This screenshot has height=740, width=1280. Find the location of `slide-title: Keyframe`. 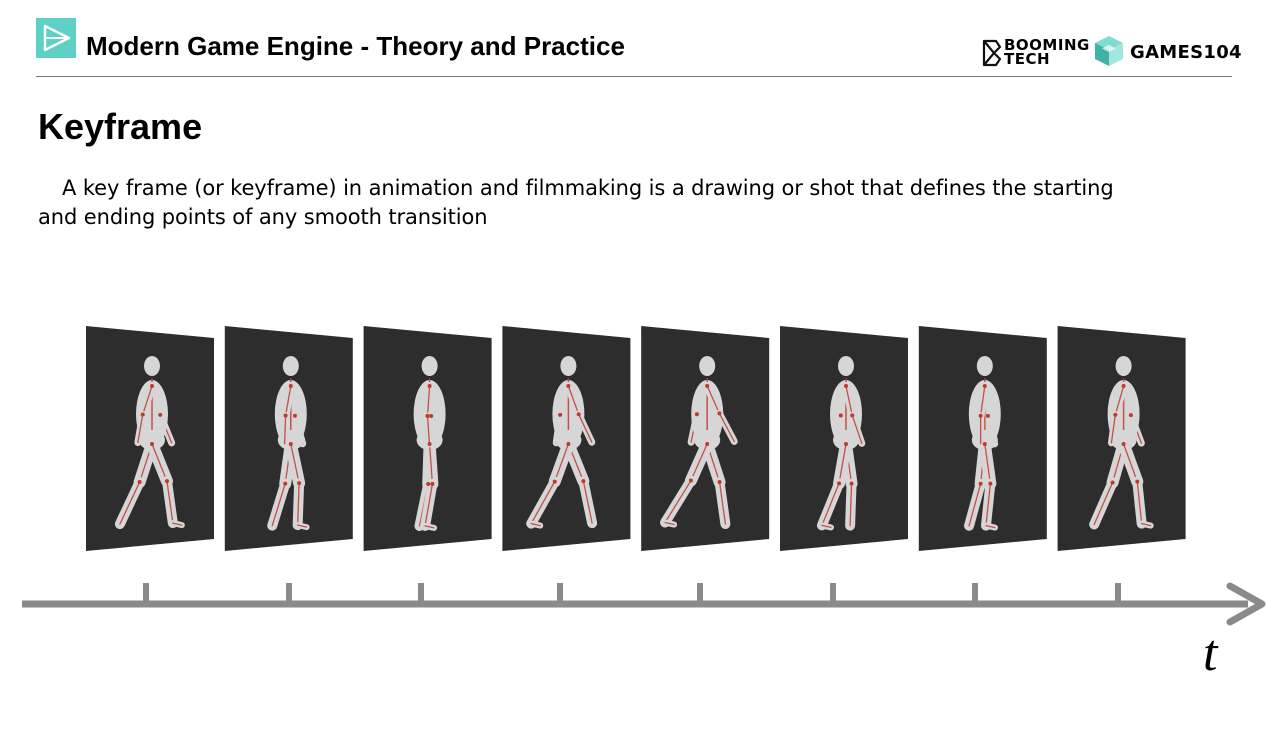

slide-title: Keyframe is located at coordinates (120, 126).